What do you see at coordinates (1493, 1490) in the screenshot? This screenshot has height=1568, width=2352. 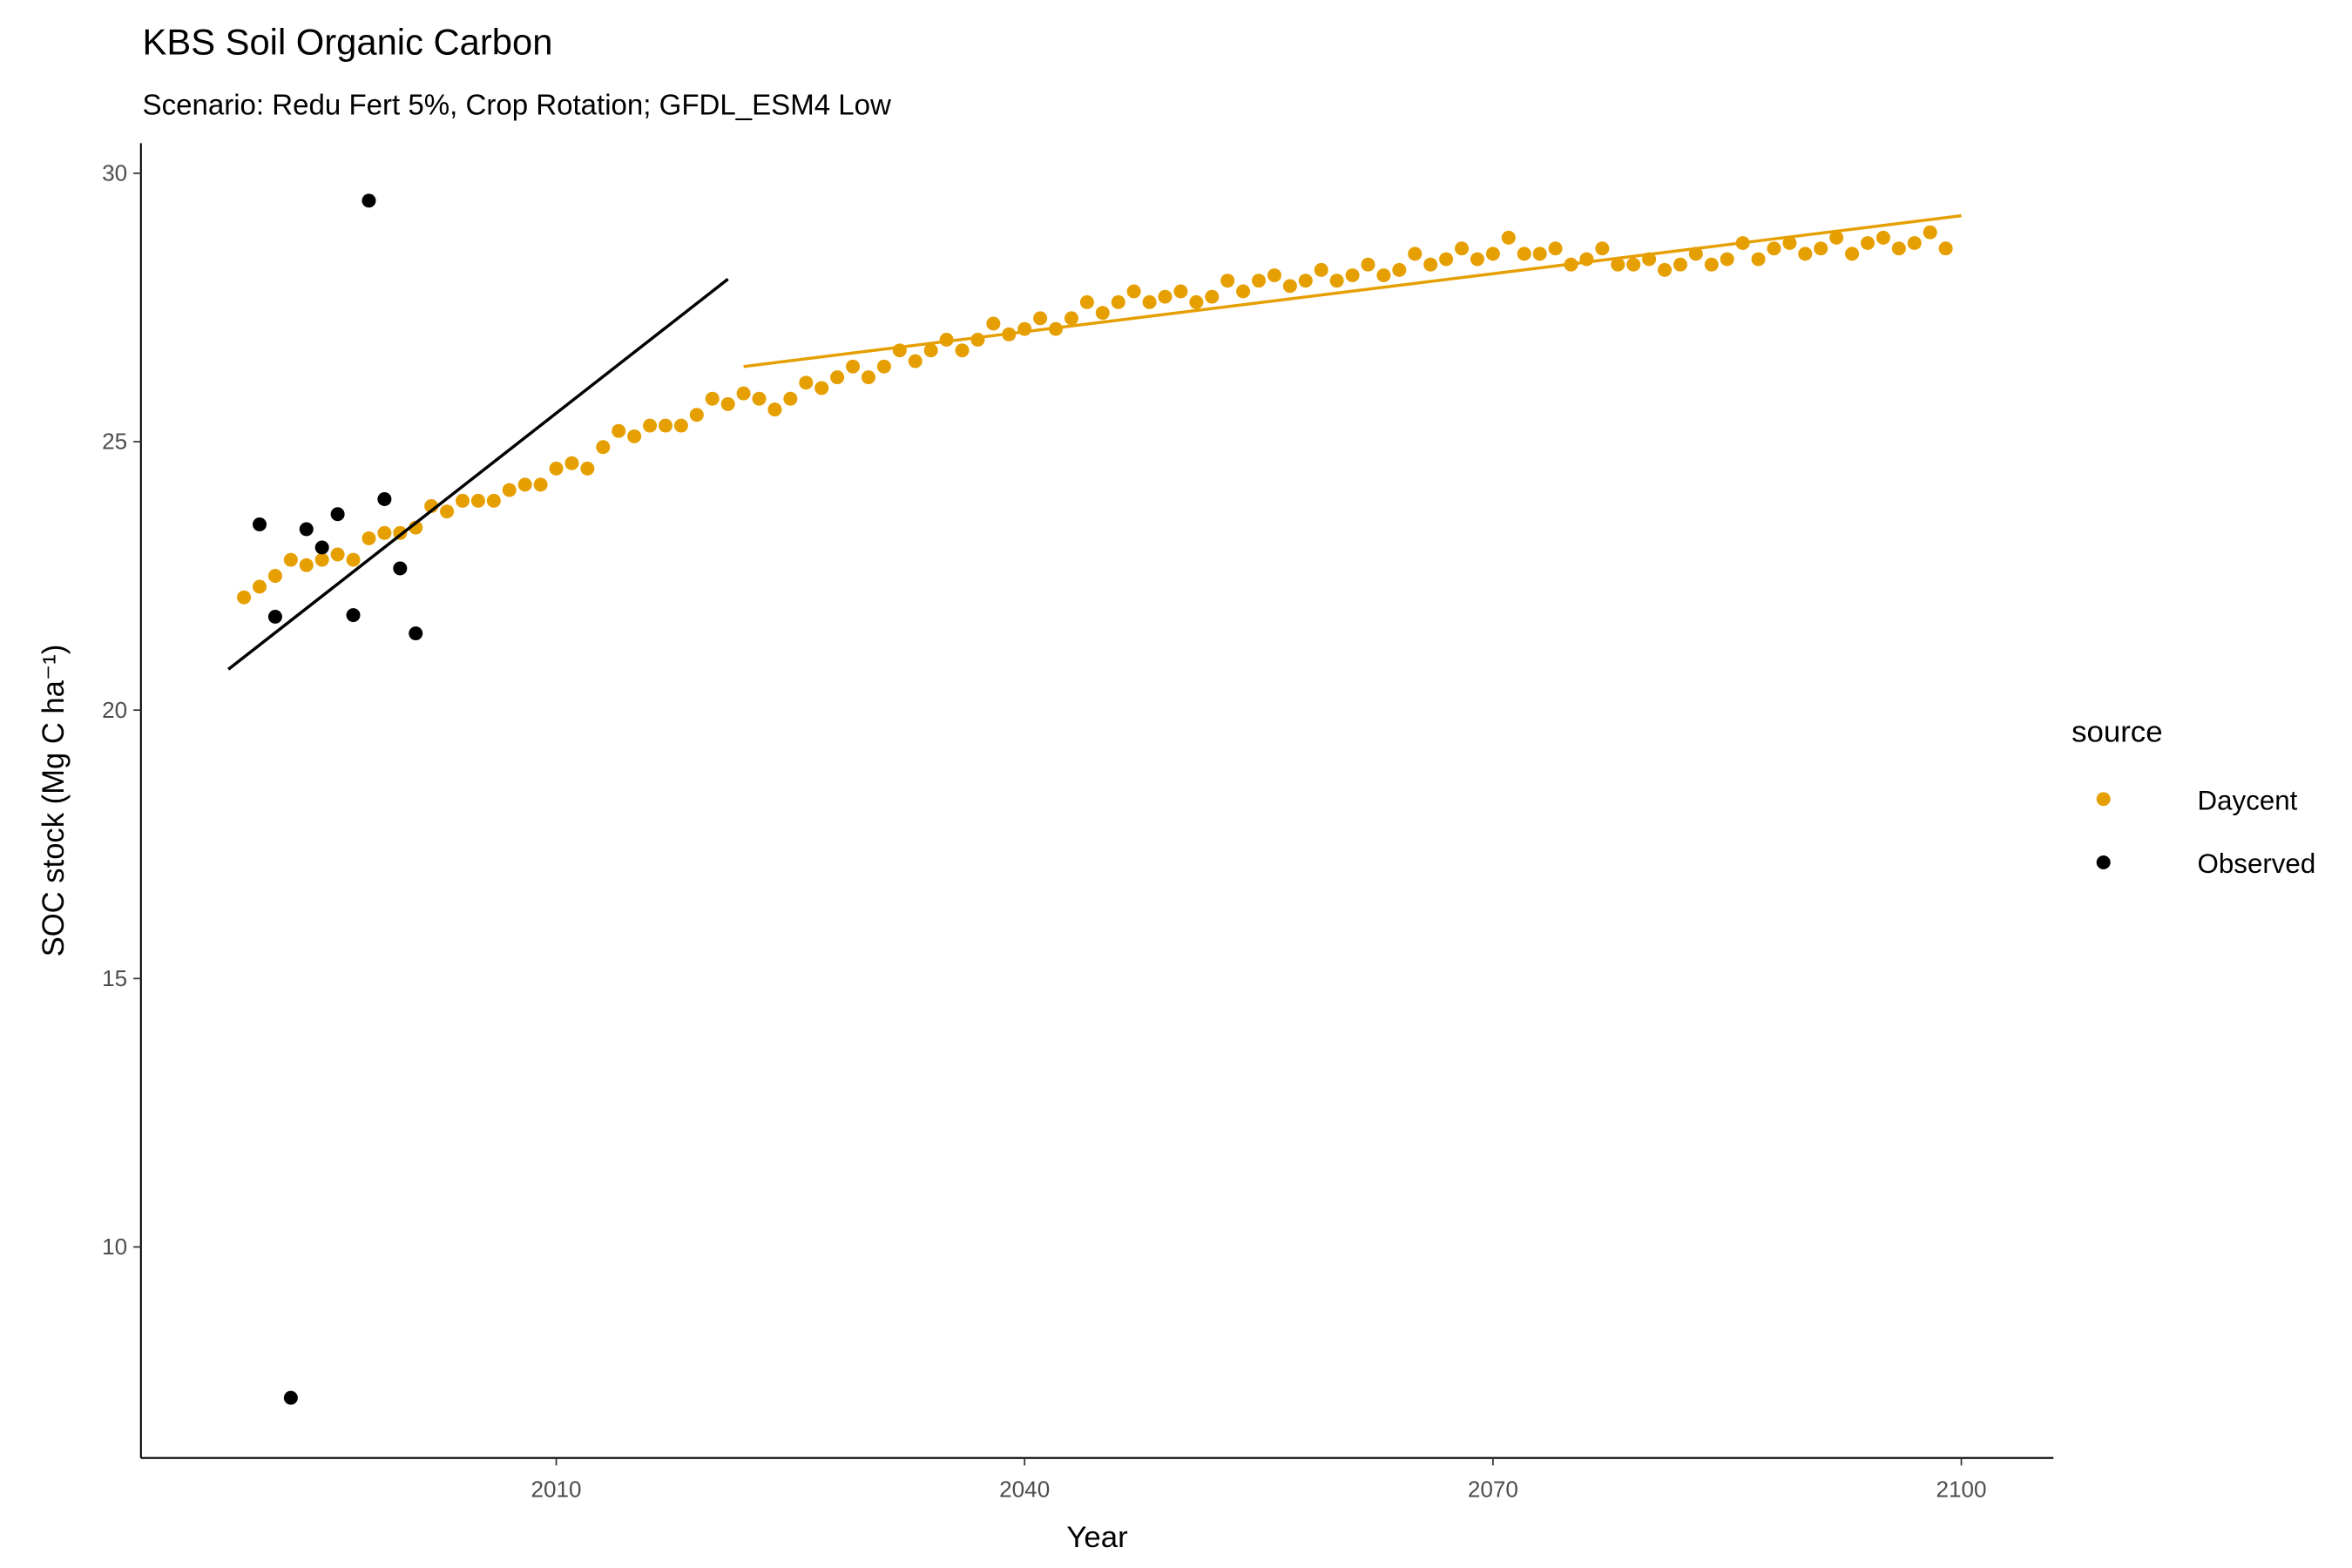 I see `x-tick-label: 2070` at bounding box center [1493, 1490].